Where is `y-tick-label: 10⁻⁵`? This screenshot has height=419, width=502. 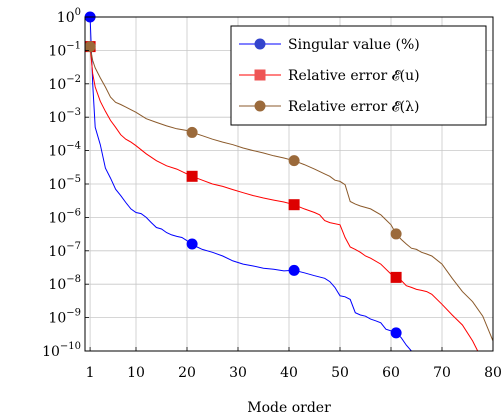
y-tick-label: 10⁻⁵ is located at coordinates (64, 183).